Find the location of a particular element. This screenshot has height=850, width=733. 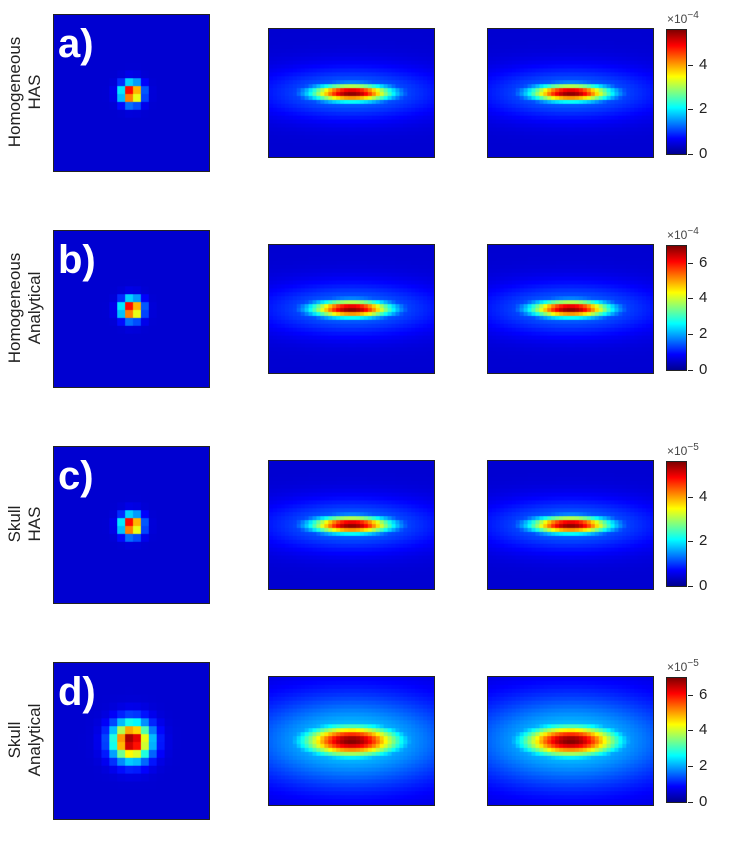

panel-letter-a: a) is located at coordinates (76, 44).